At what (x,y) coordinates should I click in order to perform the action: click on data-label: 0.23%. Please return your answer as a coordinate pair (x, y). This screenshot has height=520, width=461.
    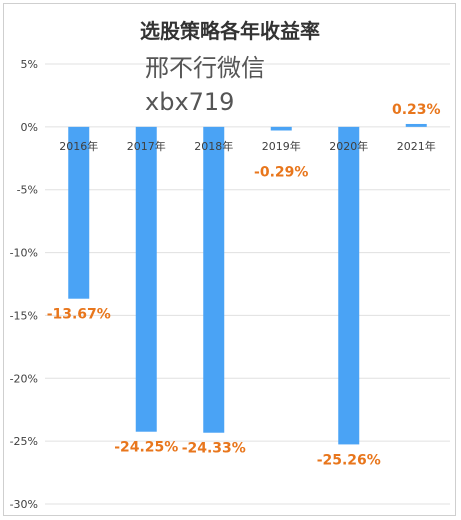
    Looking at the image, I should click on (416, 110).